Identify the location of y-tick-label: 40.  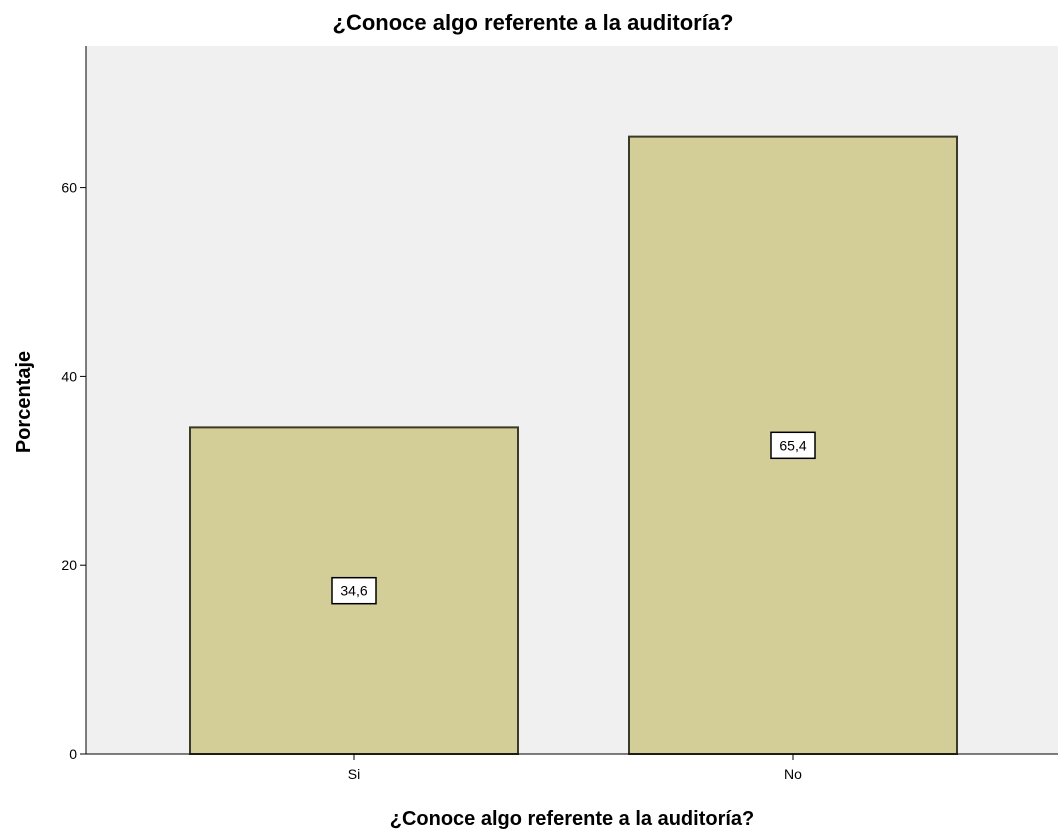
(69, 376).